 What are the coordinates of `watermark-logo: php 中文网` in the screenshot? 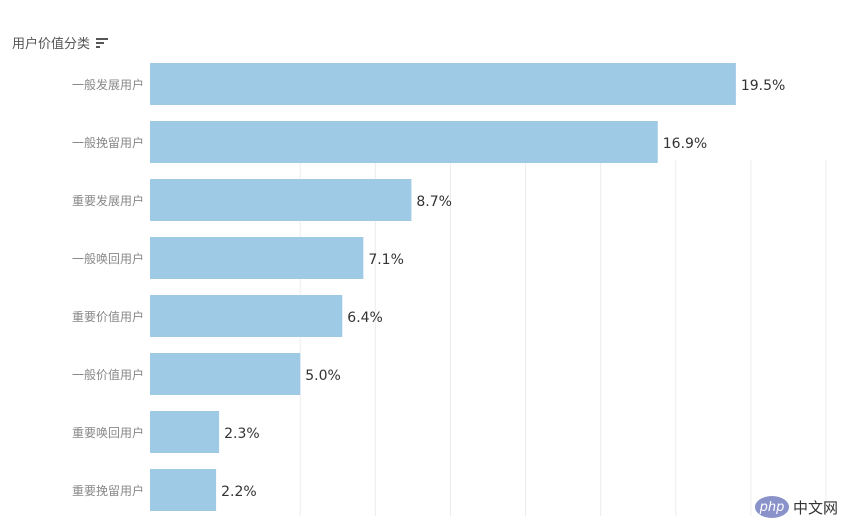 It's located at (796, 507).